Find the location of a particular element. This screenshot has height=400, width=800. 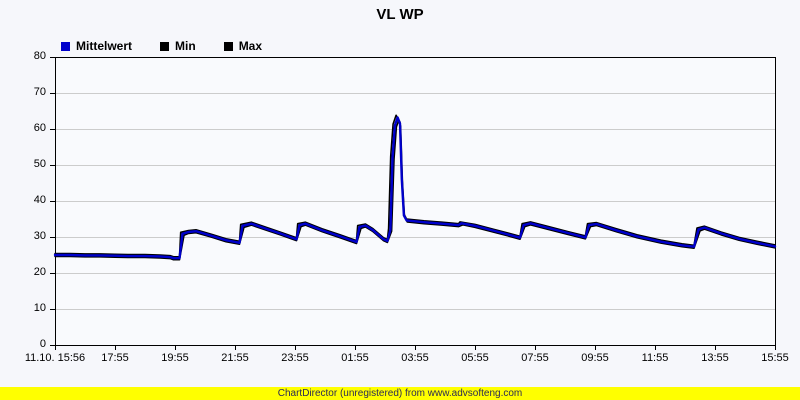

mittelwert-swatch-icon is located at coordinates (65, 46).